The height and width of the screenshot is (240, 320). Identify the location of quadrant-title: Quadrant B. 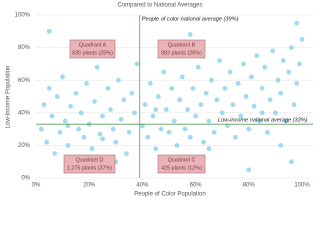
(182, 45).